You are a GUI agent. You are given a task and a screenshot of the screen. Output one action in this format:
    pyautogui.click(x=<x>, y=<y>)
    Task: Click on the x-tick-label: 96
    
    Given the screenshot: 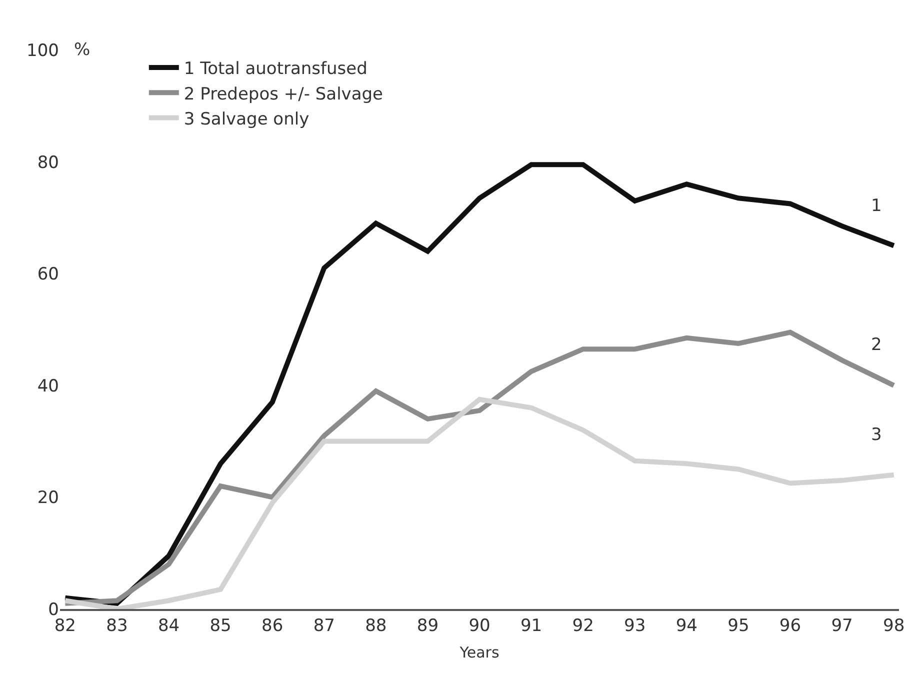 What is the action you would take?
    pyautogui.click(x=790, y=626)
    